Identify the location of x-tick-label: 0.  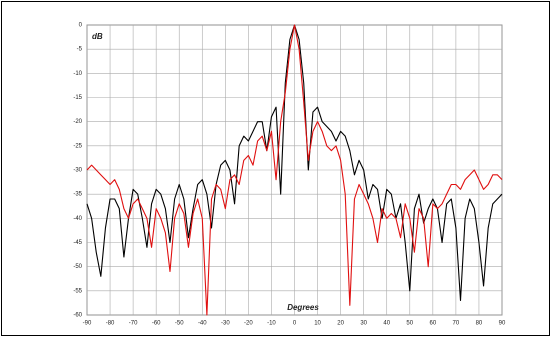
(295, 324).